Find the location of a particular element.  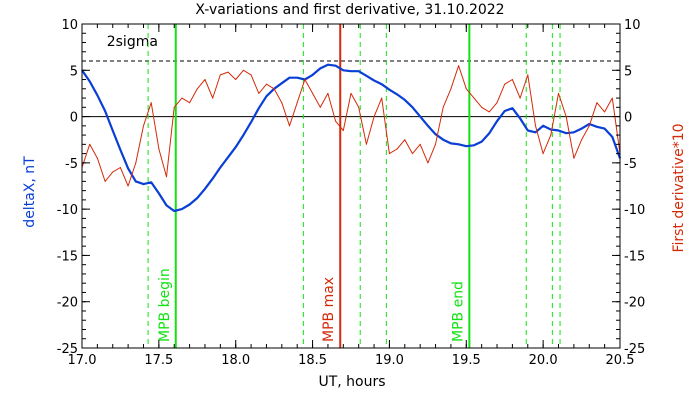

x-tick-label-3: 18.5 is located at coordinates (312, 360).